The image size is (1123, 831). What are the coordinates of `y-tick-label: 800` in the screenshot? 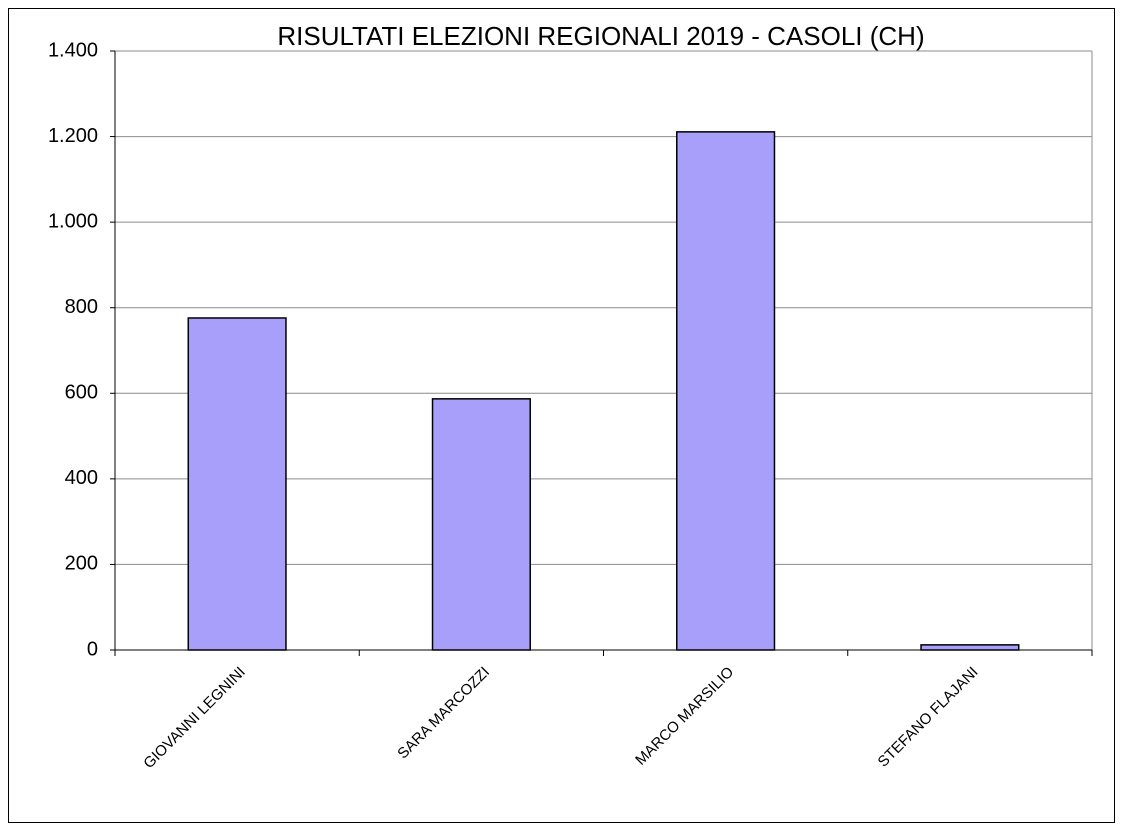 It's located at (81, 307).